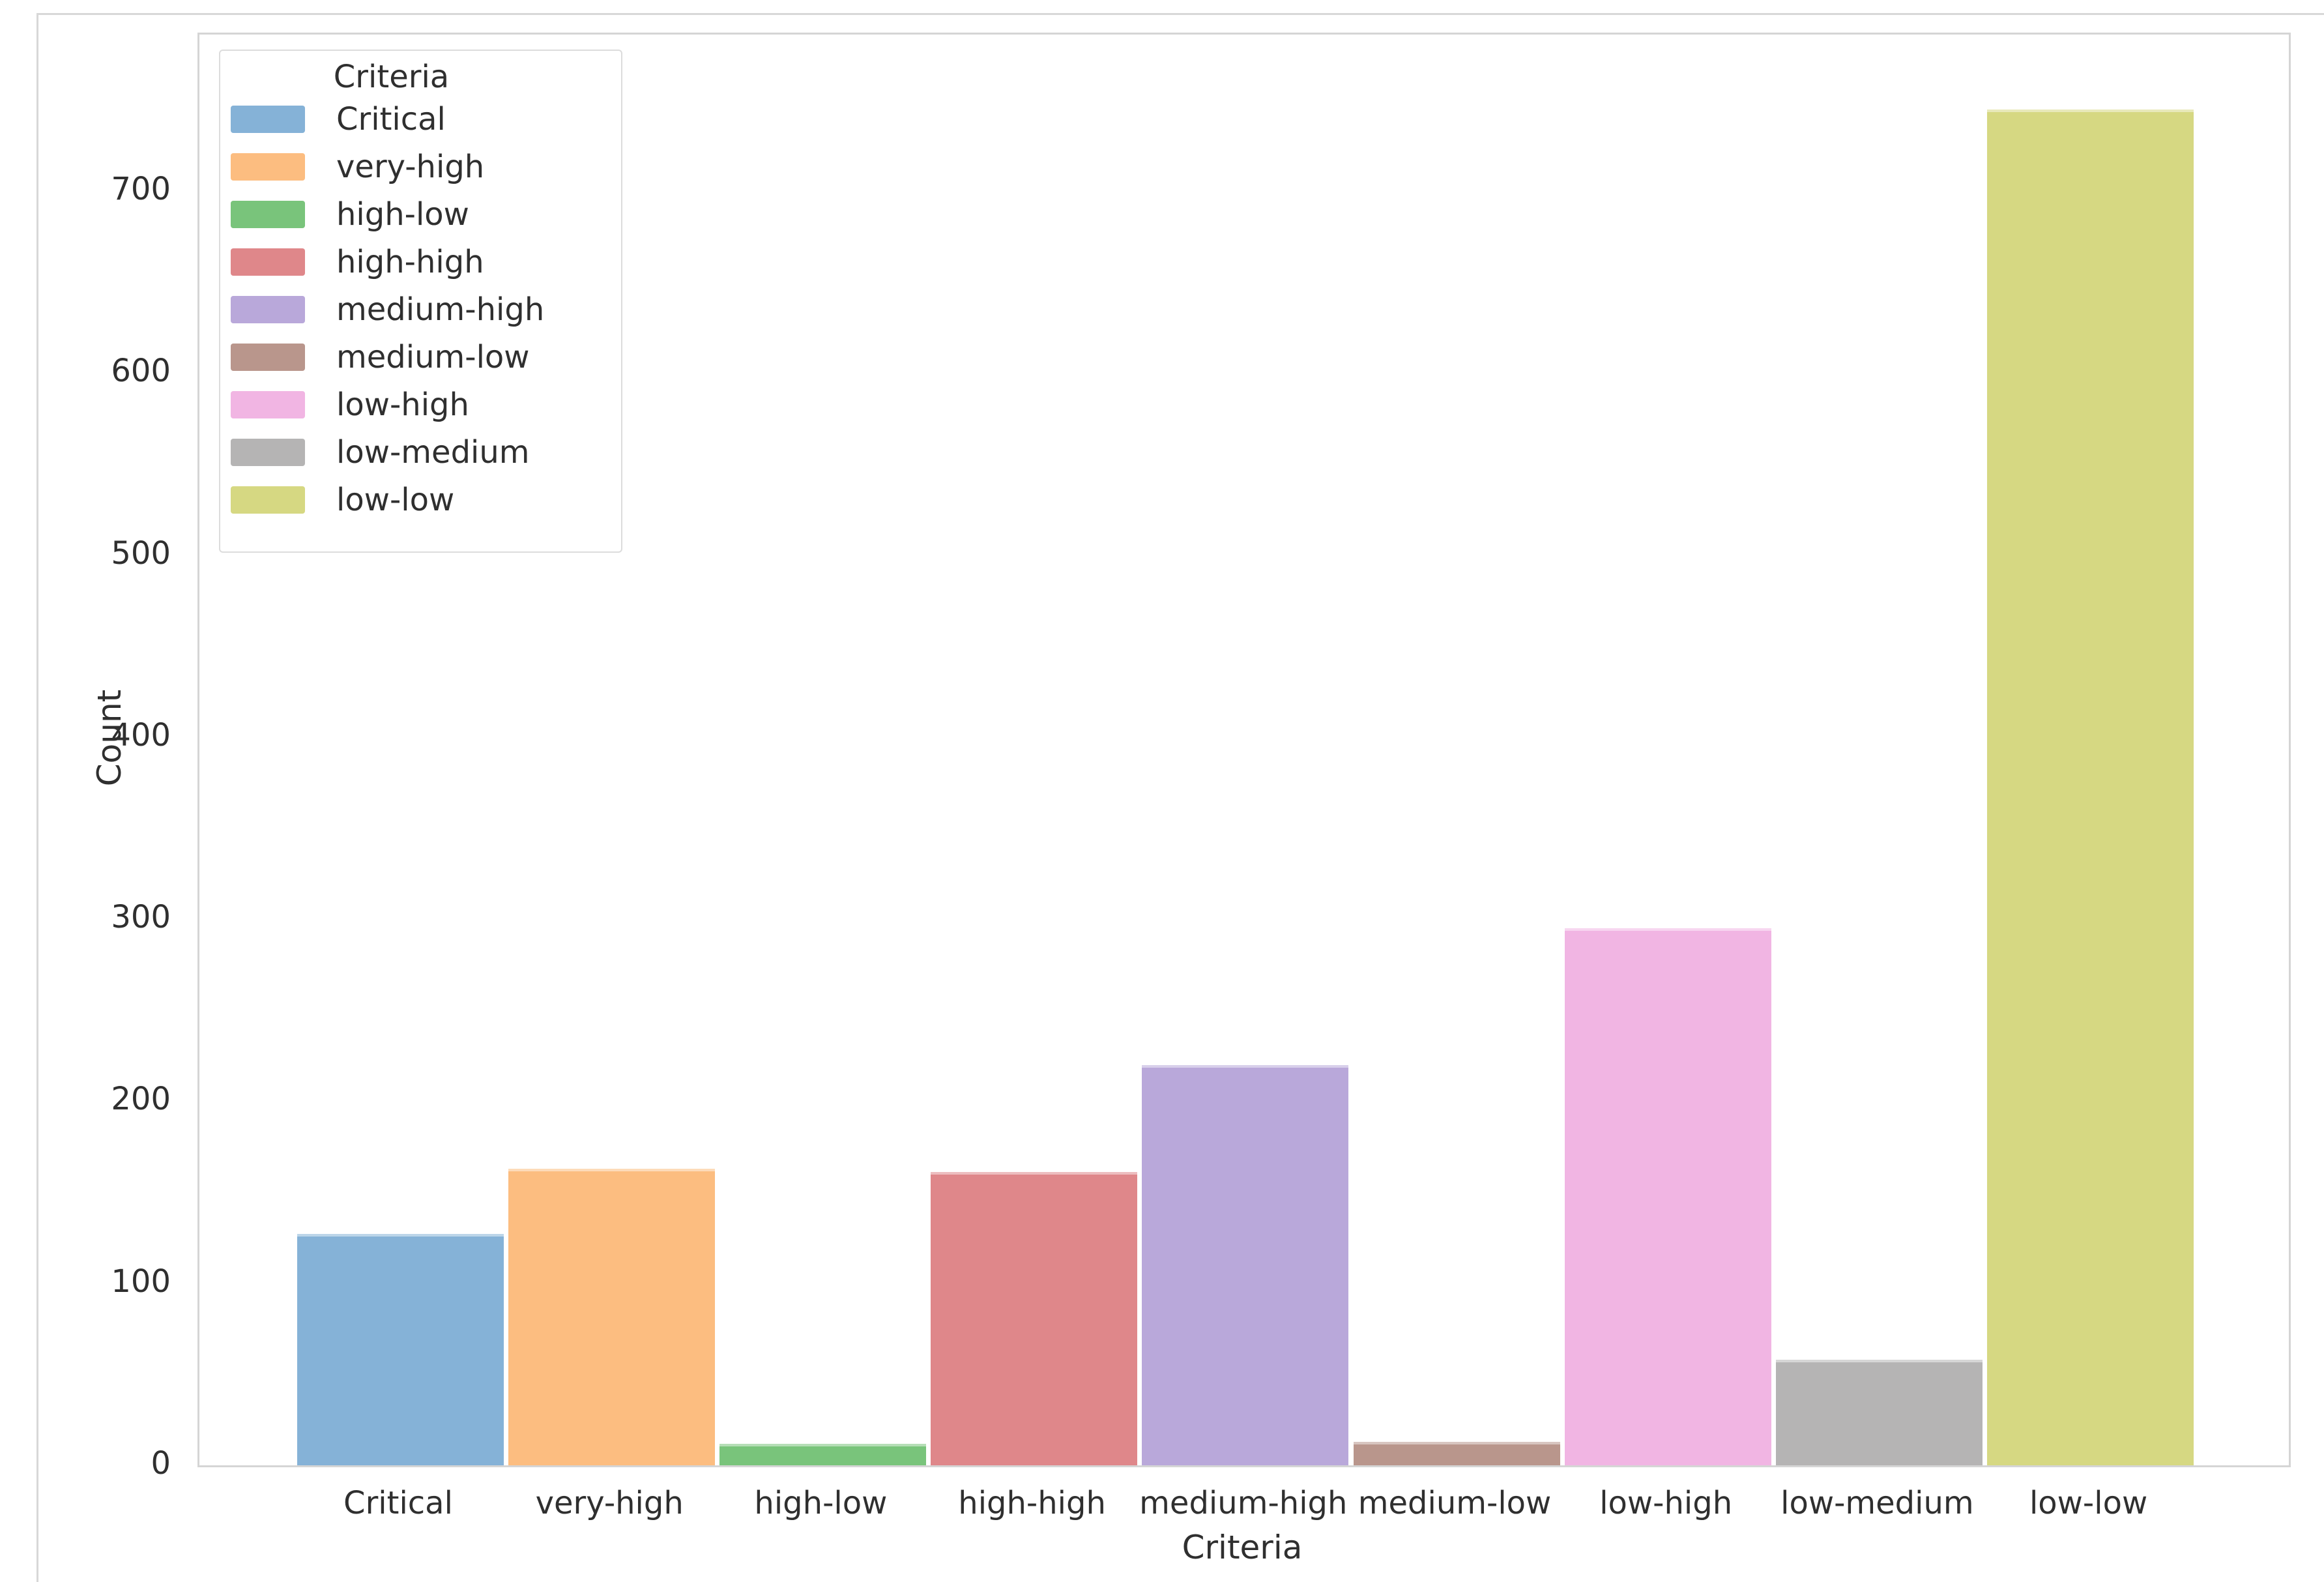  I want to click on legend-item: very-high, so click(420, 166).